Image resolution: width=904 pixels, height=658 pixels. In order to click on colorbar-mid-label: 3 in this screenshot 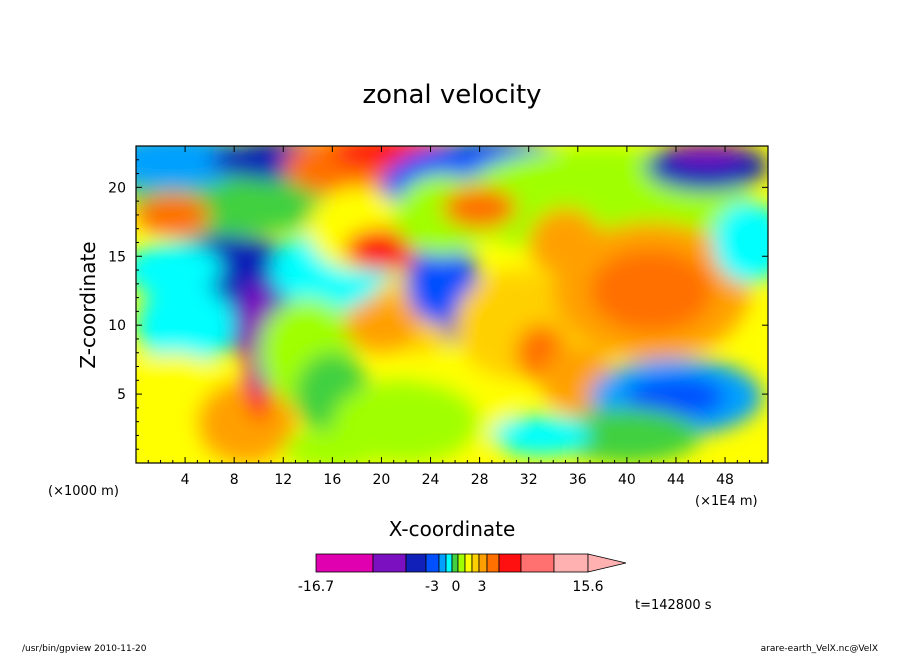, I will do `click(482, 587)`.